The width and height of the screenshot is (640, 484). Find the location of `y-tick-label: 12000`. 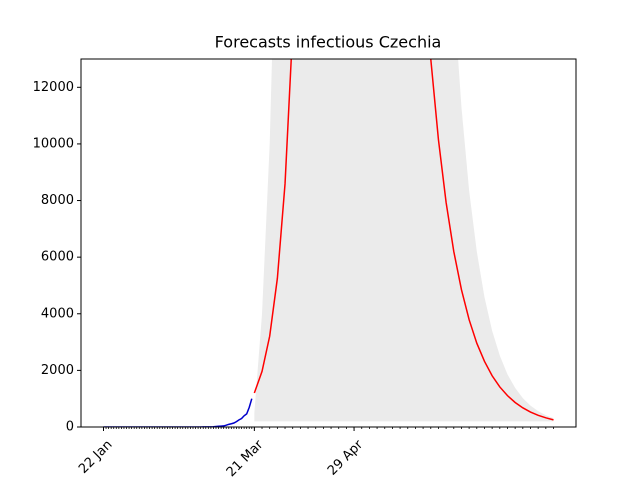

y-tick-label: 12000 is located at coordinates (53, 87).